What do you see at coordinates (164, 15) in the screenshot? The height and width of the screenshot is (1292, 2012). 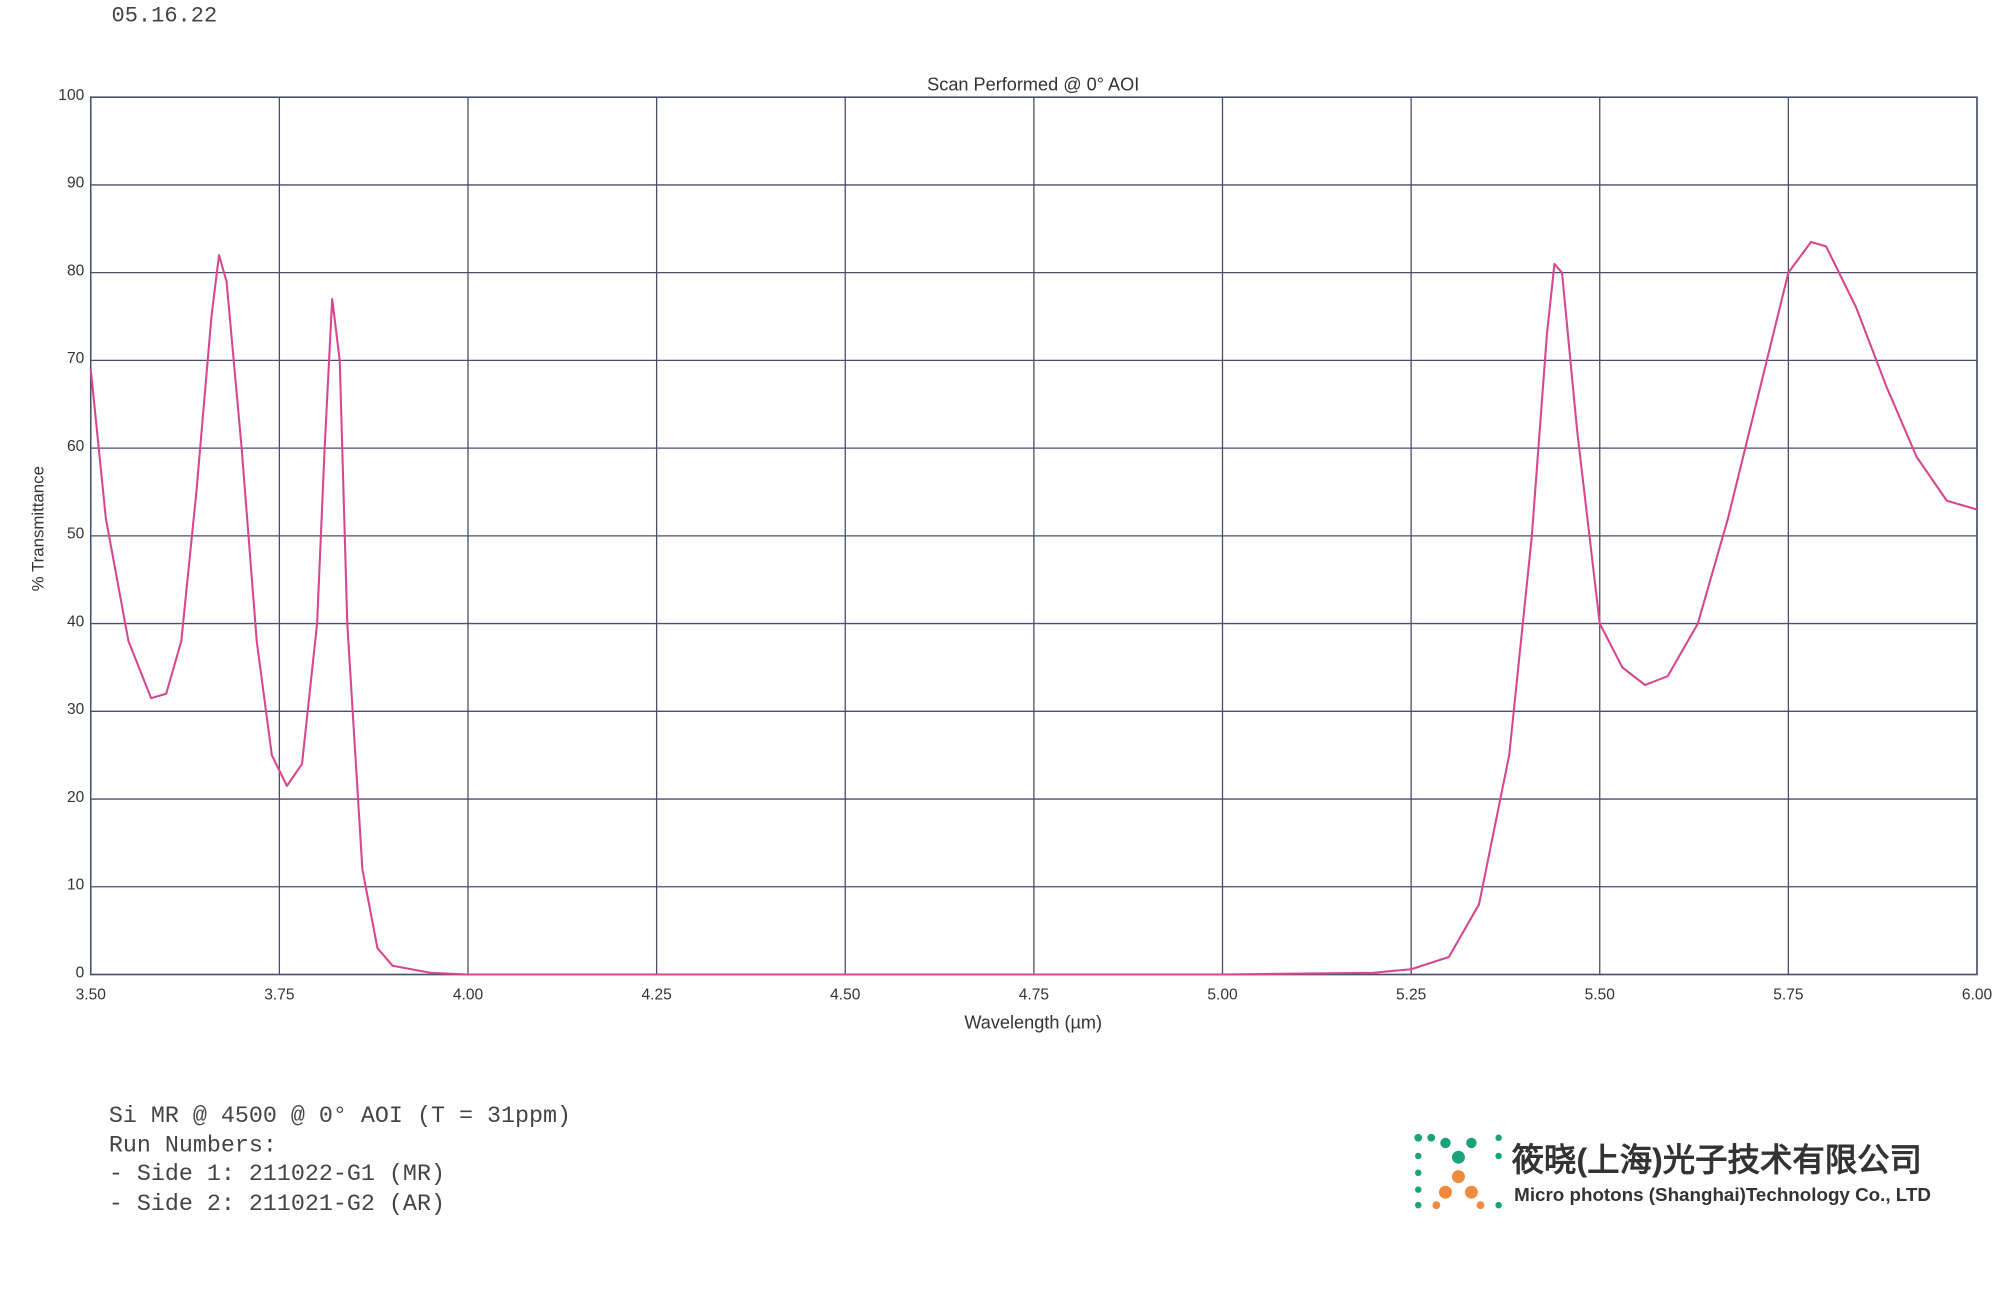 I see `date: 05.16.22` at bounding box center [164, 15].